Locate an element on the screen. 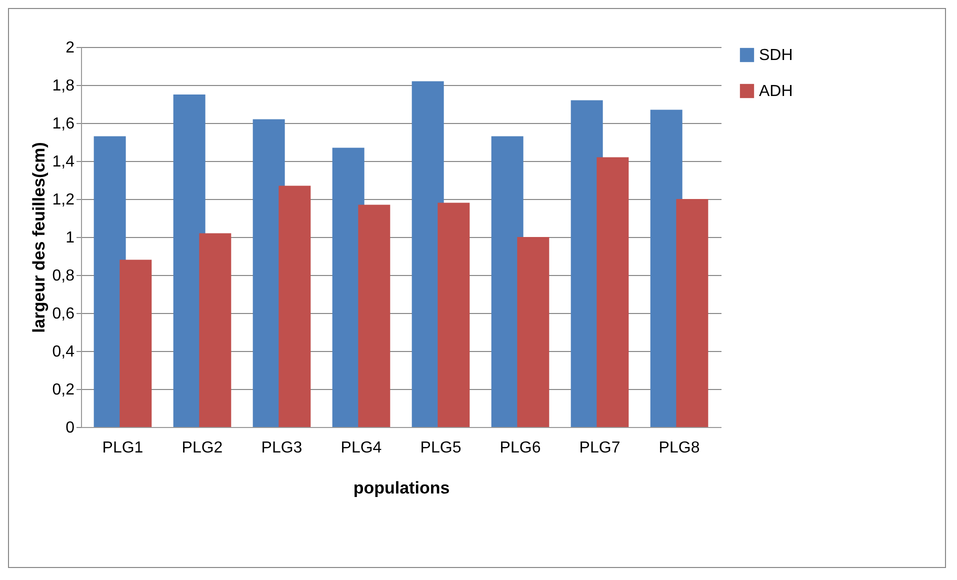  y-tick-label: 0,6 is located at coordinates (63, 314).